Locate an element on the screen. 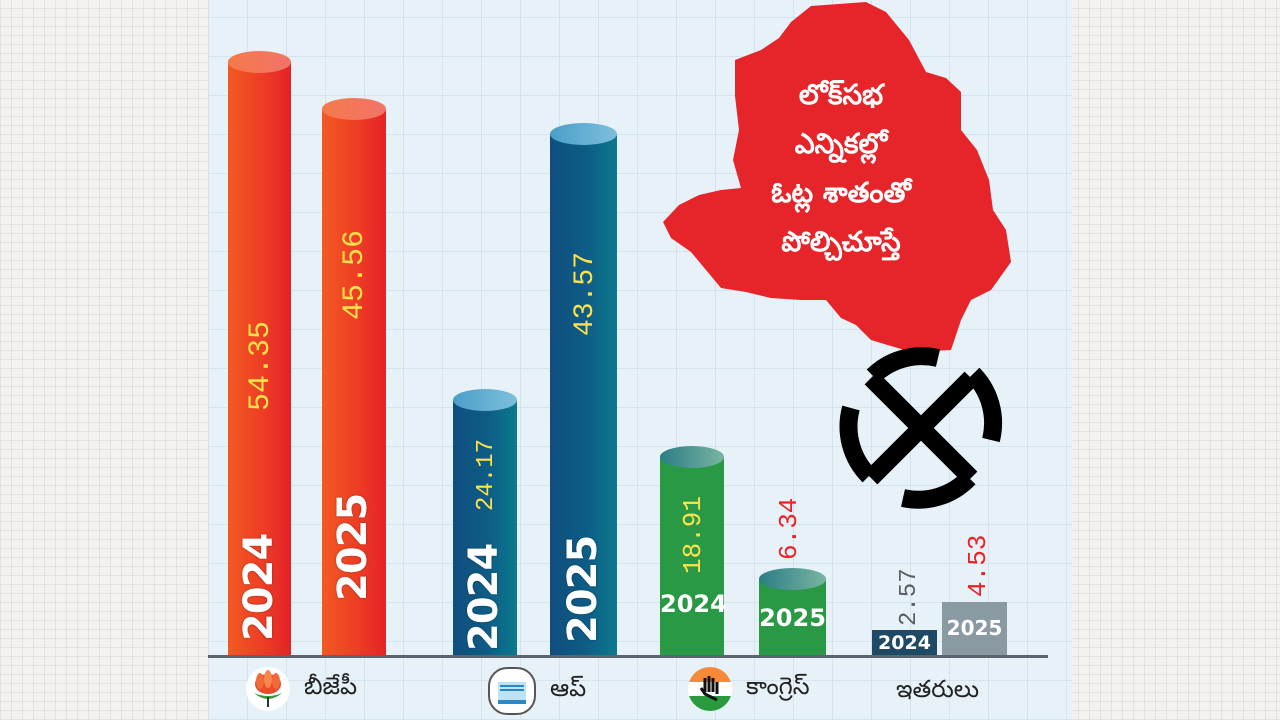  bar-inc-2024: 2024 18.91 is located at coordinates (693, 551).